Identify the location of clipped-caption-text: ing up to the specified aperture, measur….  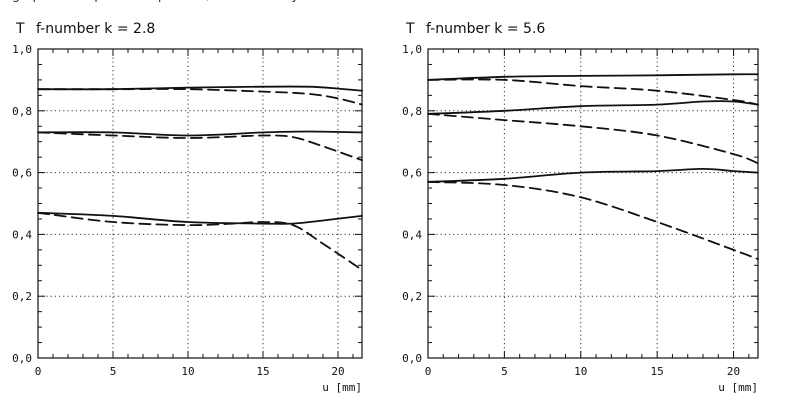
(400, 4).